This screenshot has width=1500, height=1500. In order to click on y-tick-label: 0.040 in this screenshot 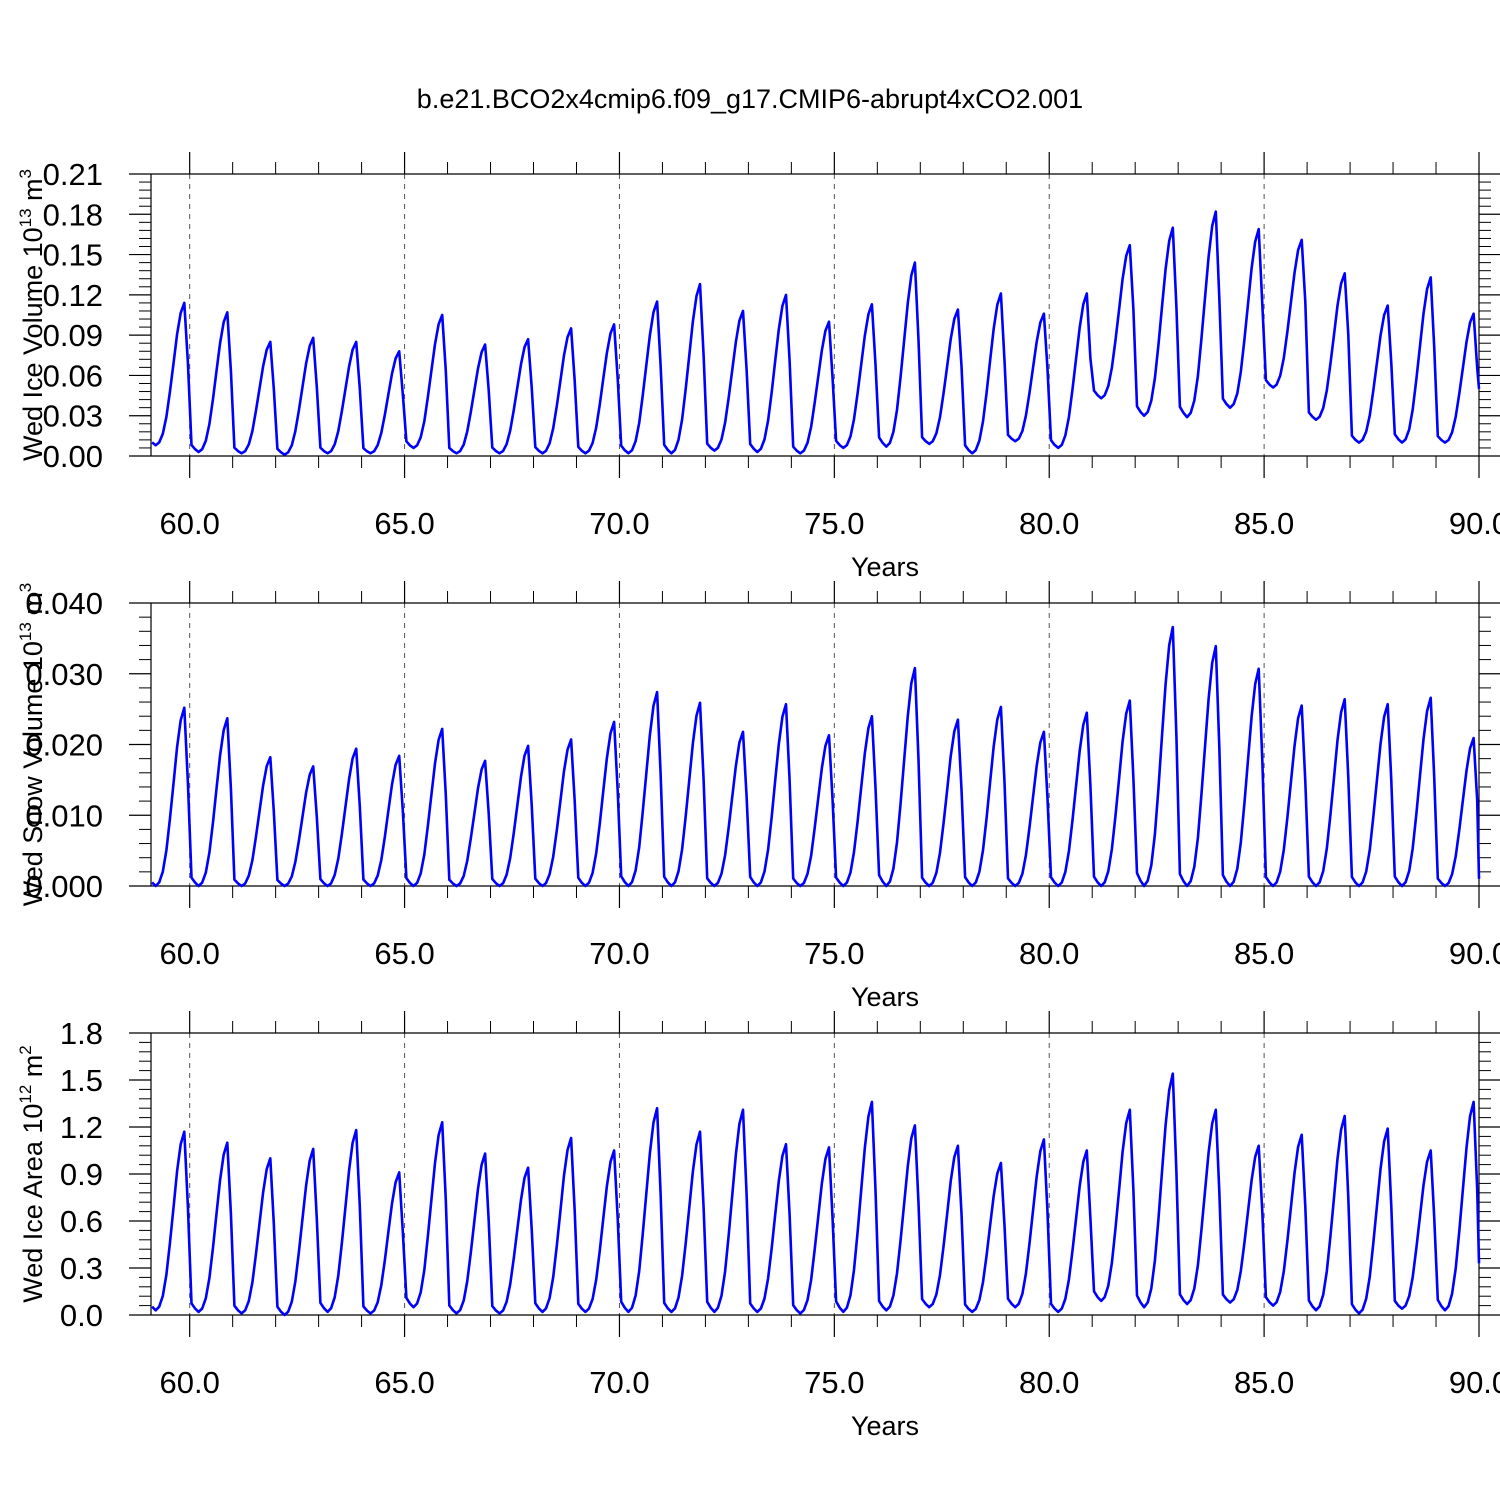, I will do `click(64, 603)`.